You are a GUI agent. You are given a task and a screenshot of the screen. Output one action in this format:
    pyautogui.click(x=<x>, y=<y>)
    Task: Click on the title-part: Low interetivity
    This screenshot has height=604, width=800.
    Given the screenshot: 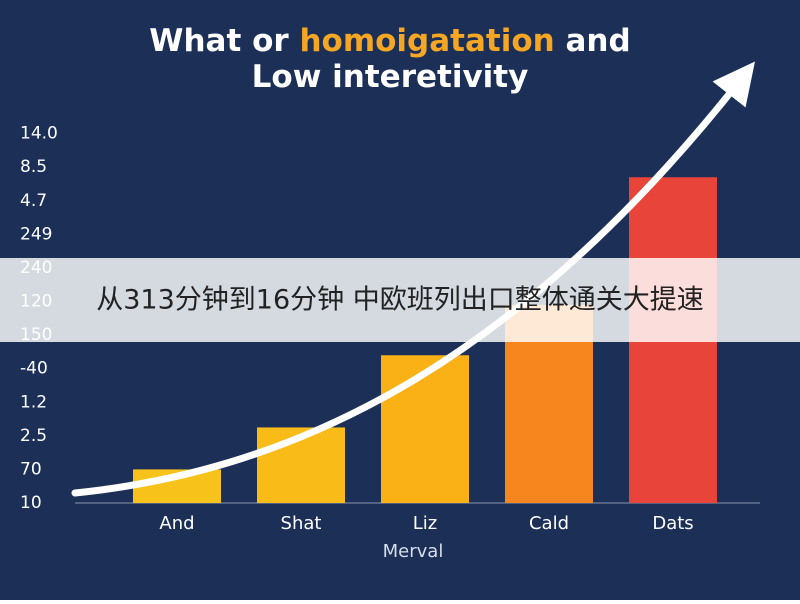 What is the action you would take?
    pyautogui.click(x=390, y=77)
    